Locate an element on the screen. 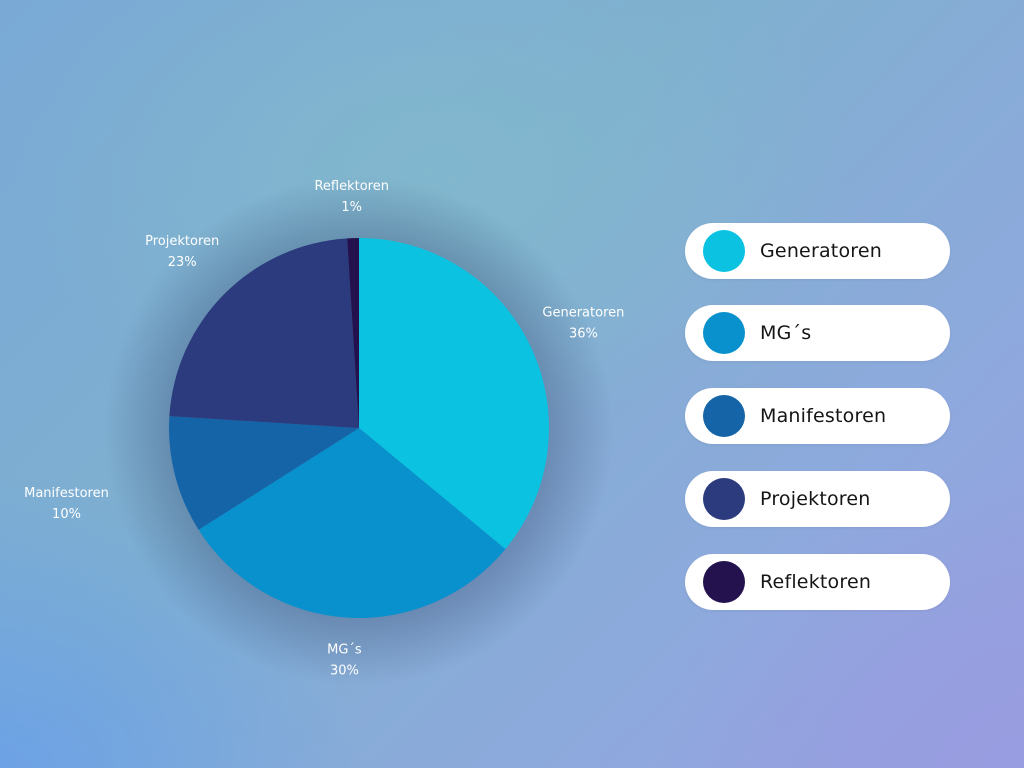 The image size is (1024, 768). legend-label-mgs: MG´s is located at coordinates (786, 333).